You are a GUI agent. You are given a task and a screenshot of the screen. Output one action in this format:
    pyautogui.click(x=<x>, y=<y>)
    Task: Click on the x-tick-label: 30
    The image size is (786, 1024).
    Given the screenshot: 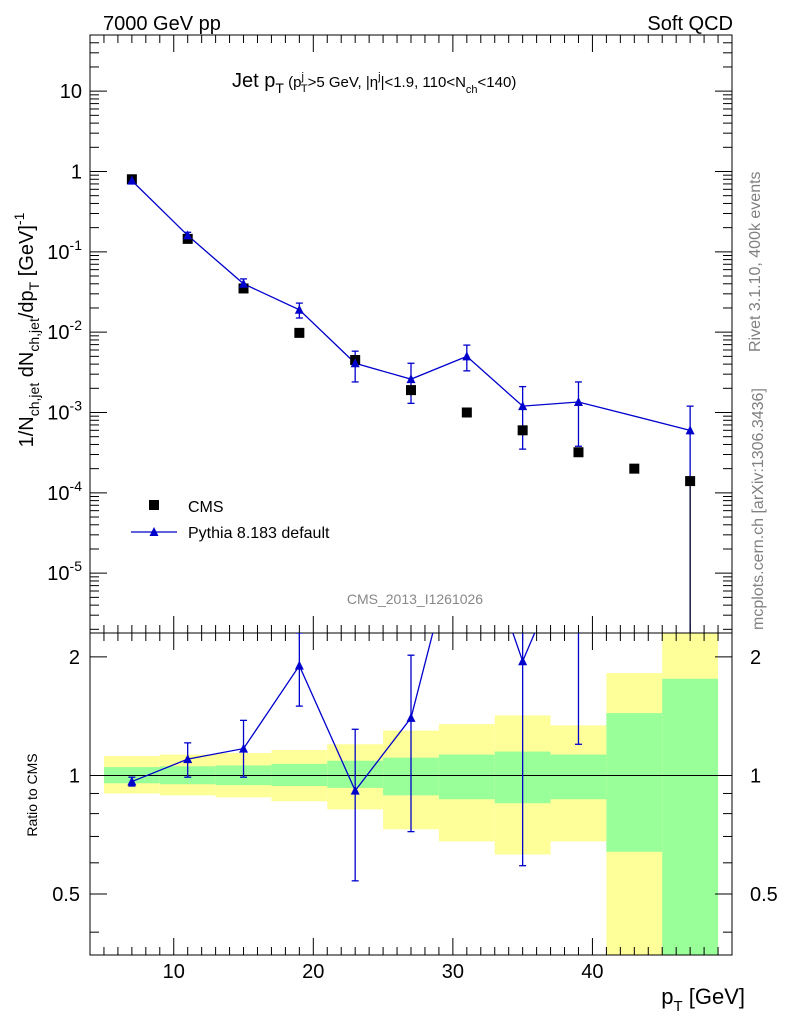 What is the action you would take?
    pyautogui.click(x=453, y=972)
    